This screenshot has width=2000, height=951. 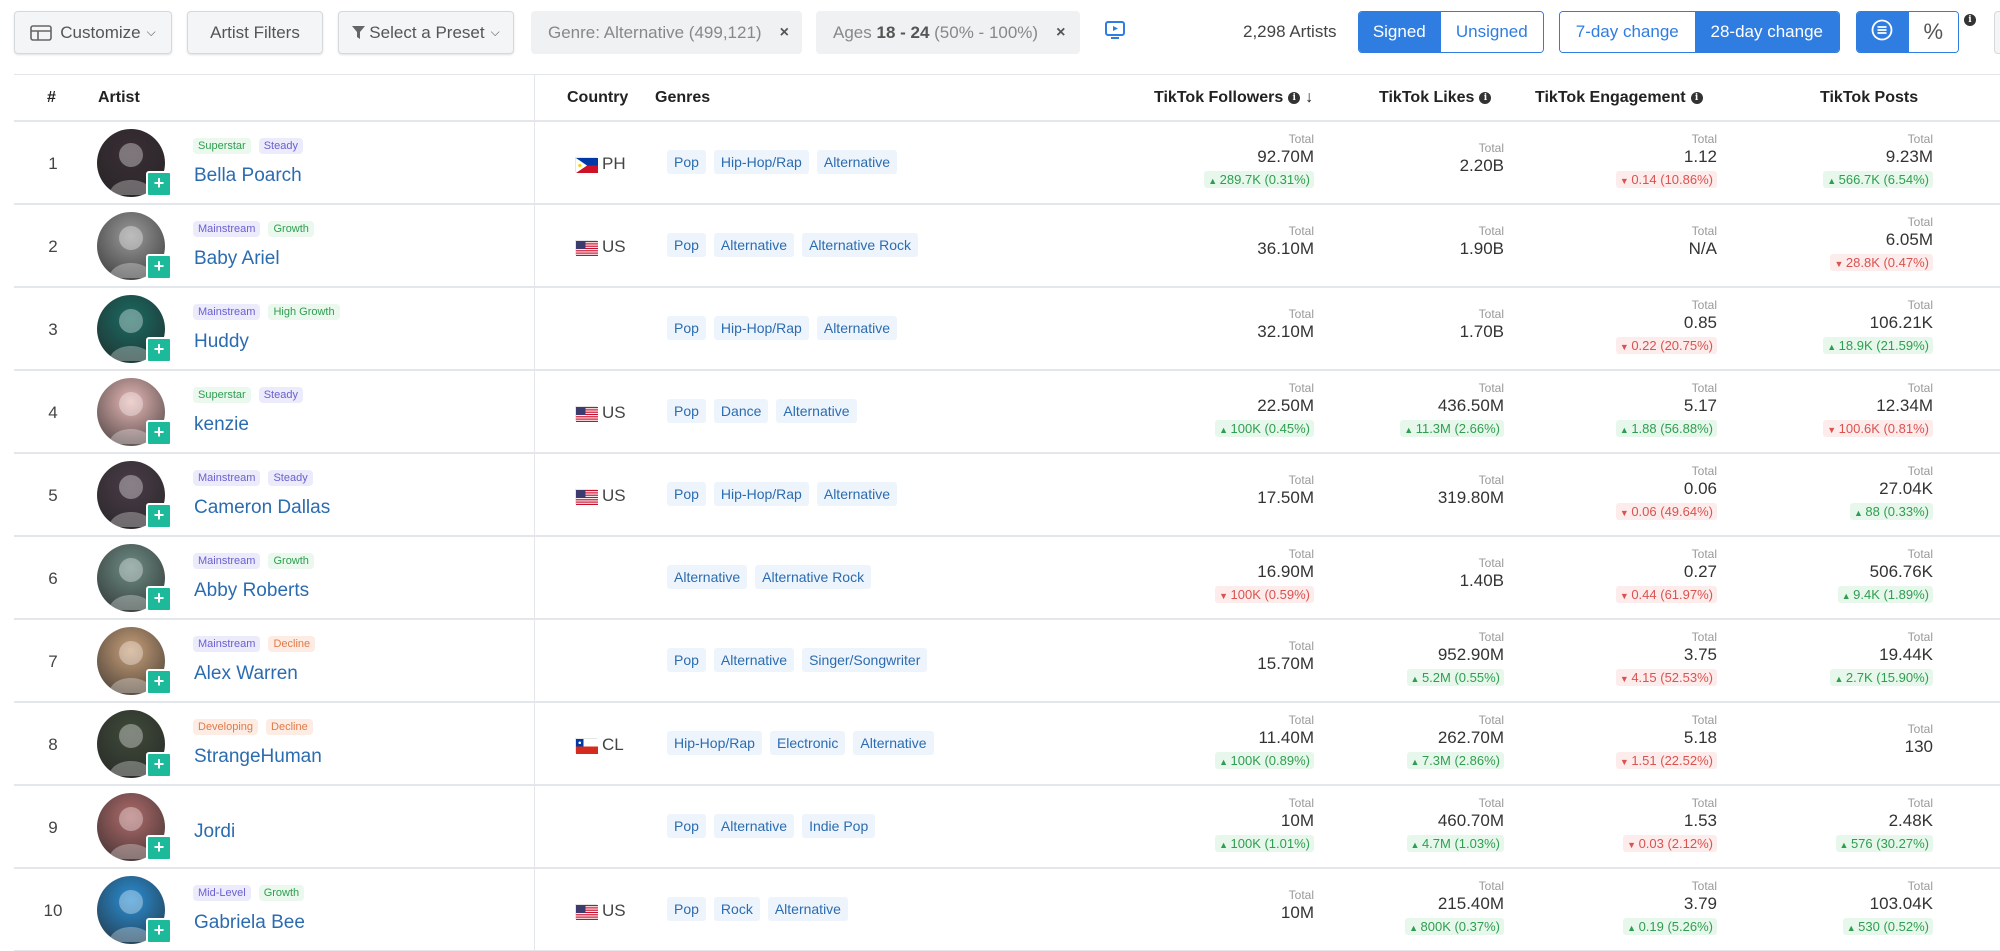 What do you see at coordinates (249, 922) in the screenshot?
I see `artist-name-link: Gabriela Bee` at bounding box center [249, 922].